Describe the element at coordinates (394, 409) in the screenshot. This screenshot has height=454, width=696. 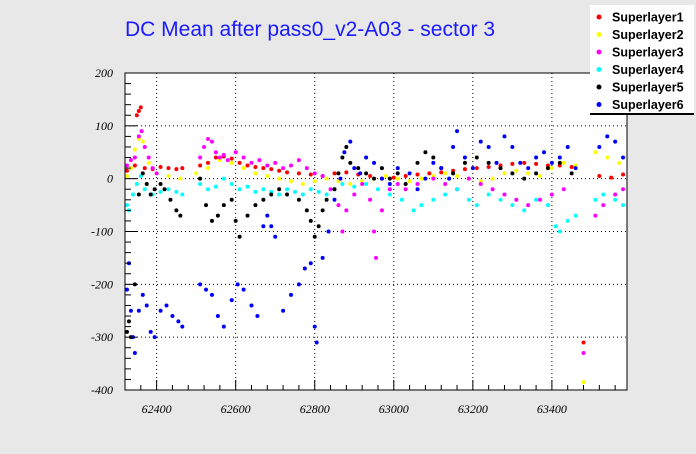
I see `x-tick-label: 63000` at that location.